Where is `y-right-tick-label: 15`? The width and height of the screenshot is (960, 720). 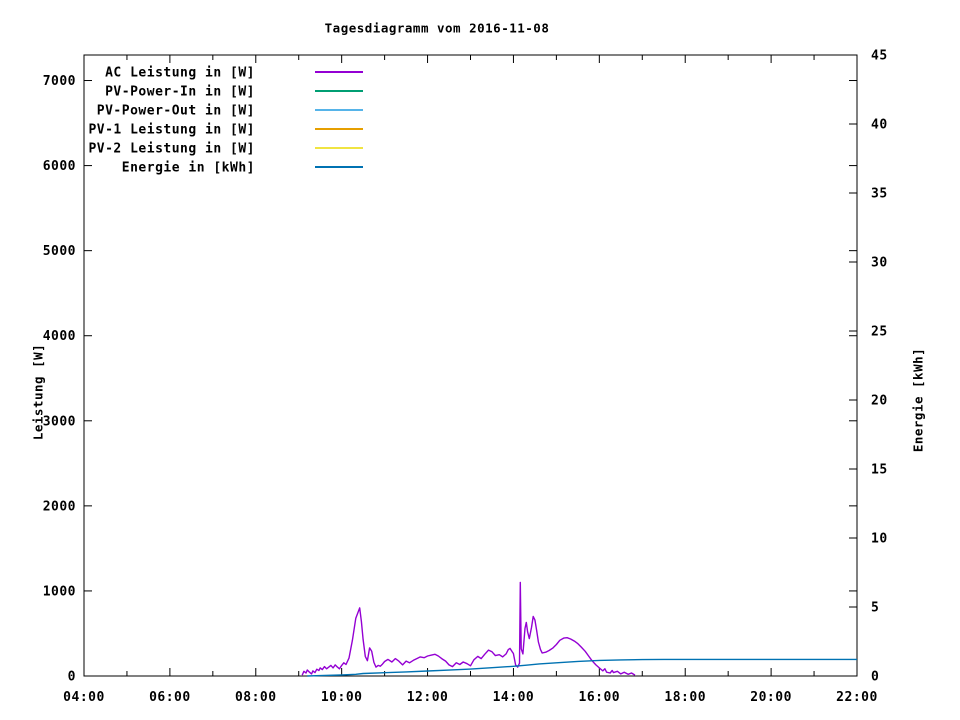 y-right-tick-label: 15 is located at coordinates (879, 470).